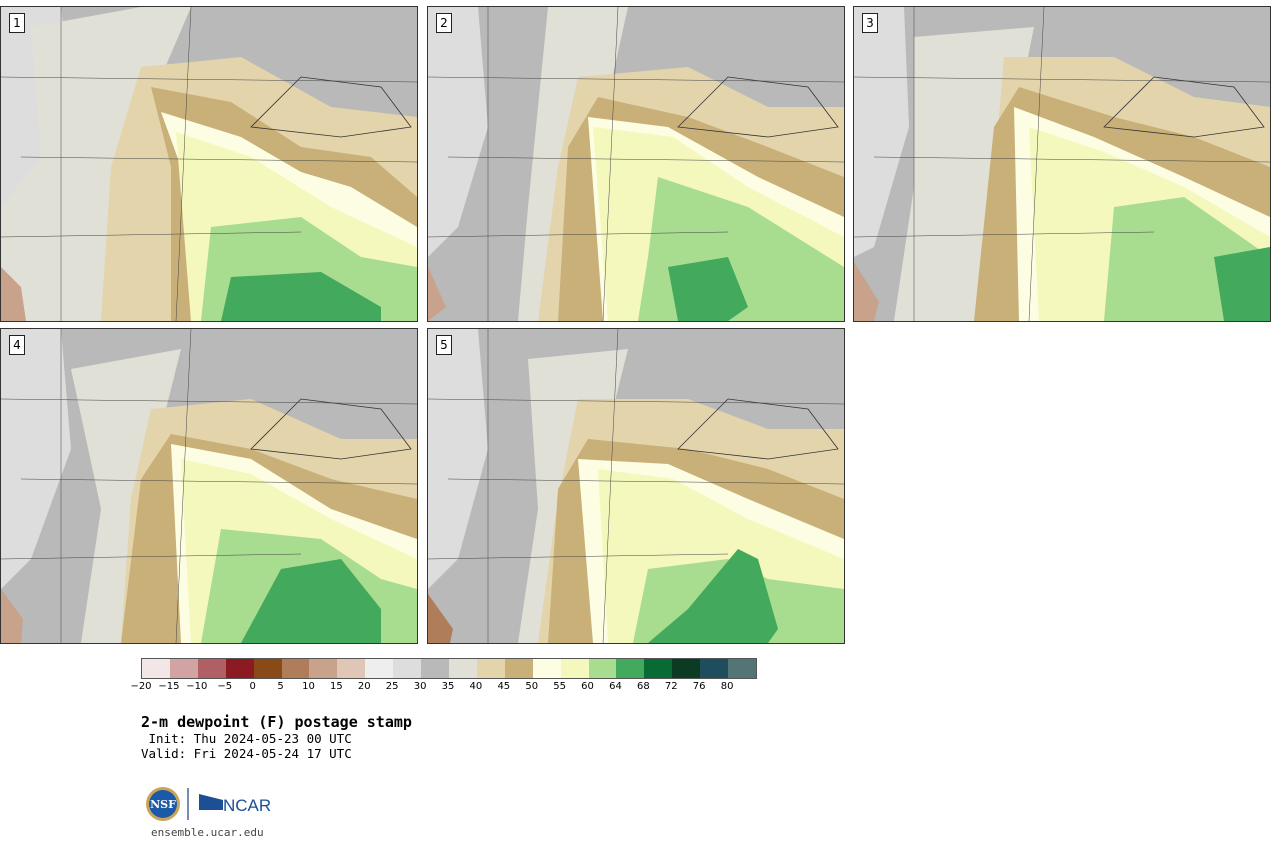 The width and height of the screenshot is (1280, 844). What do you see at coordinates (444, 23) in the screenshot?
I see `member-number: 2` at bounding box center [444, 23].